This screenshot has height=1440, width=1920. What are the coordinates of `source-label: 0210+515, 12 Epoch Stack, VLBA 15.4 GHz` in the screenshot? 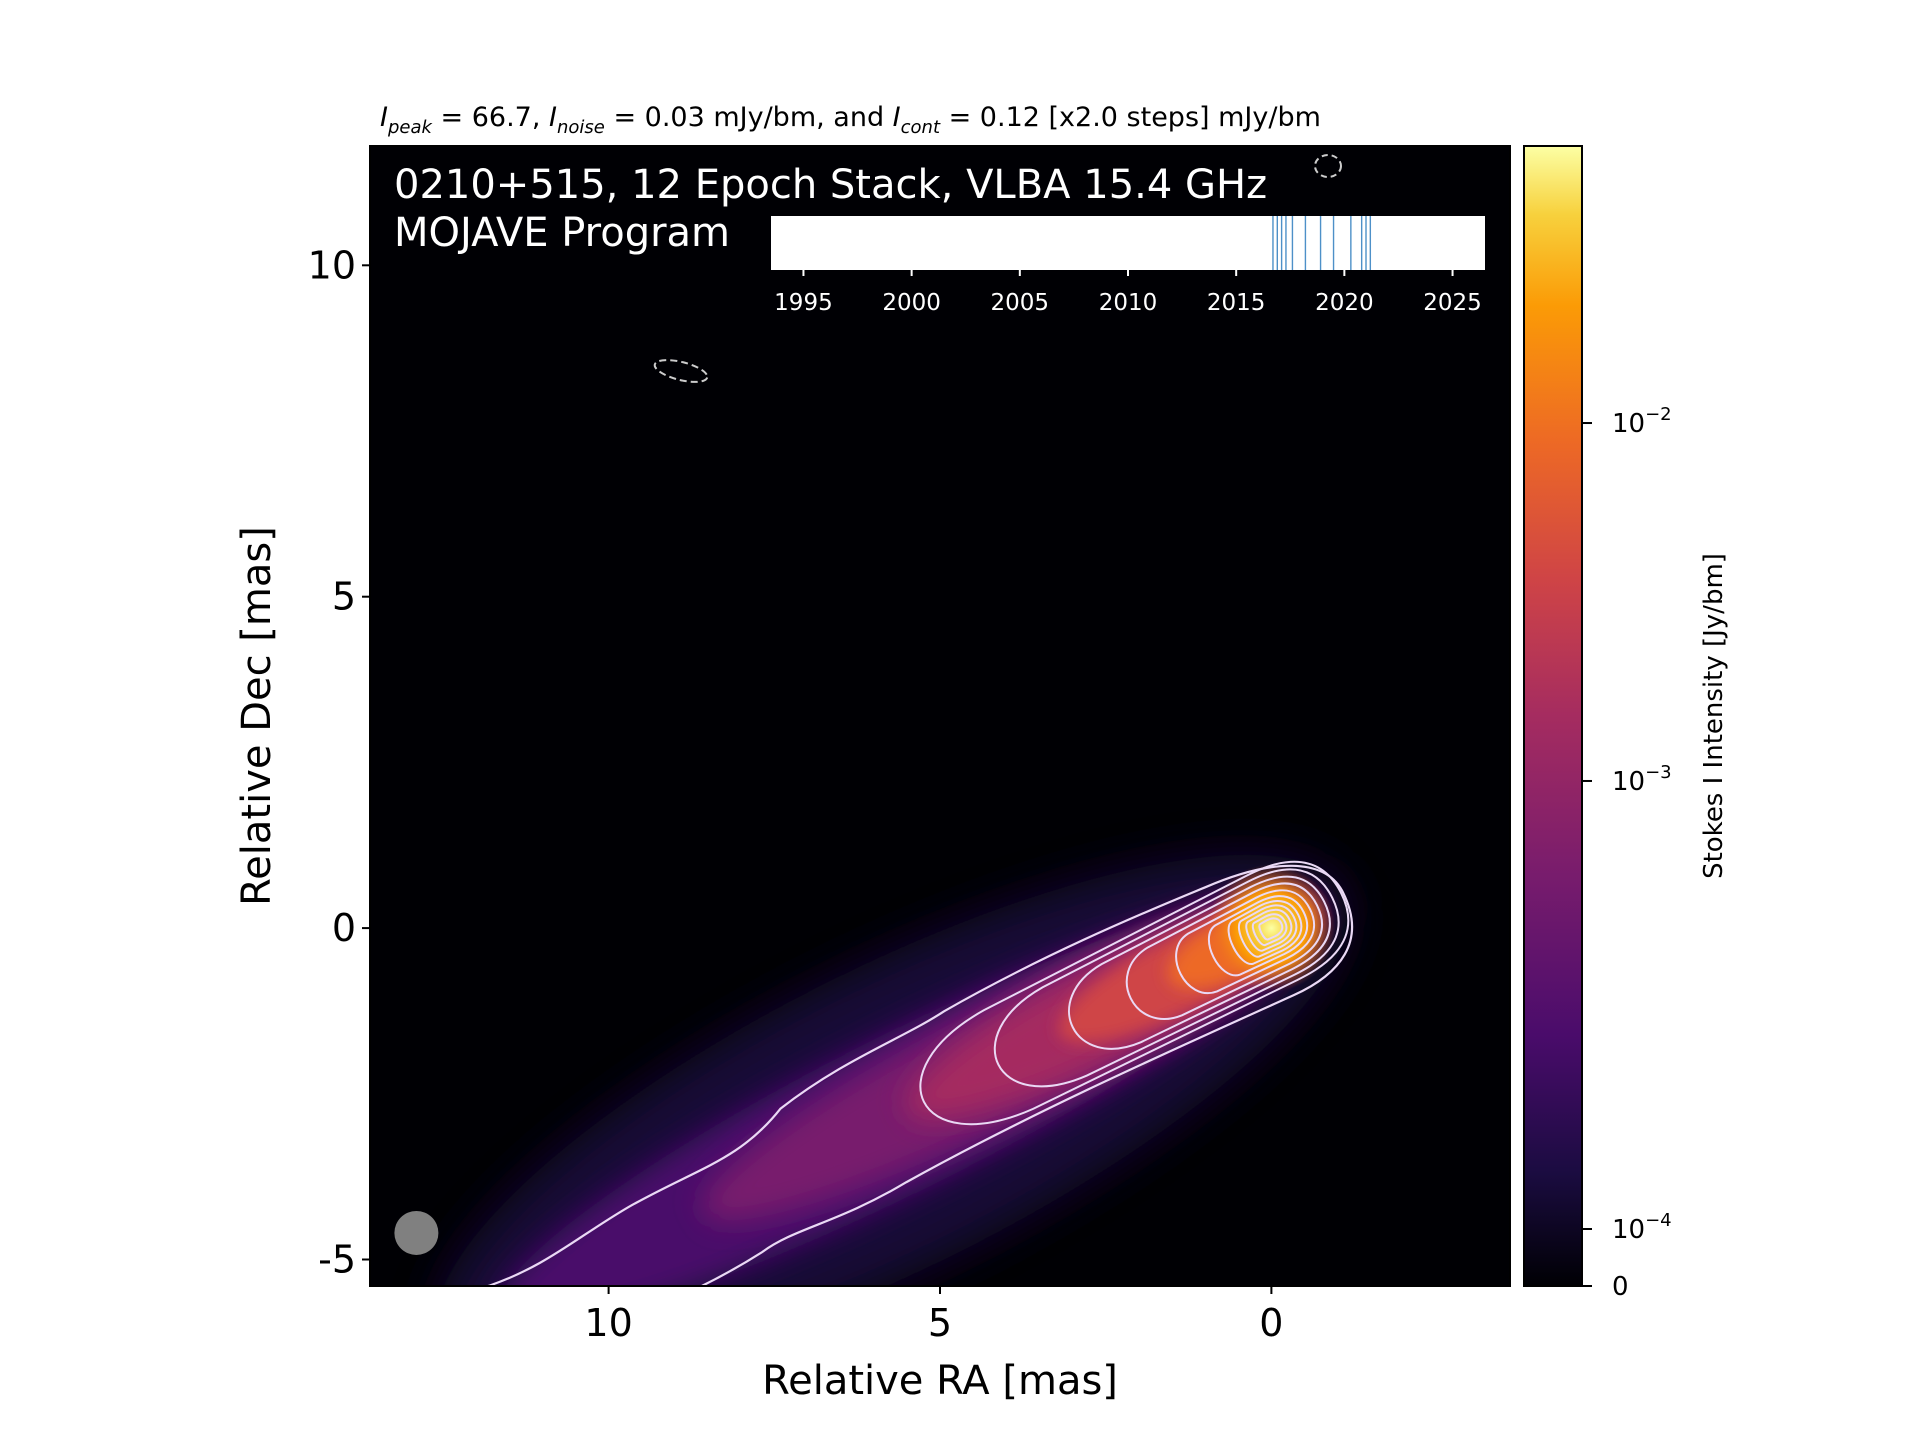 It's located at (830, 185).